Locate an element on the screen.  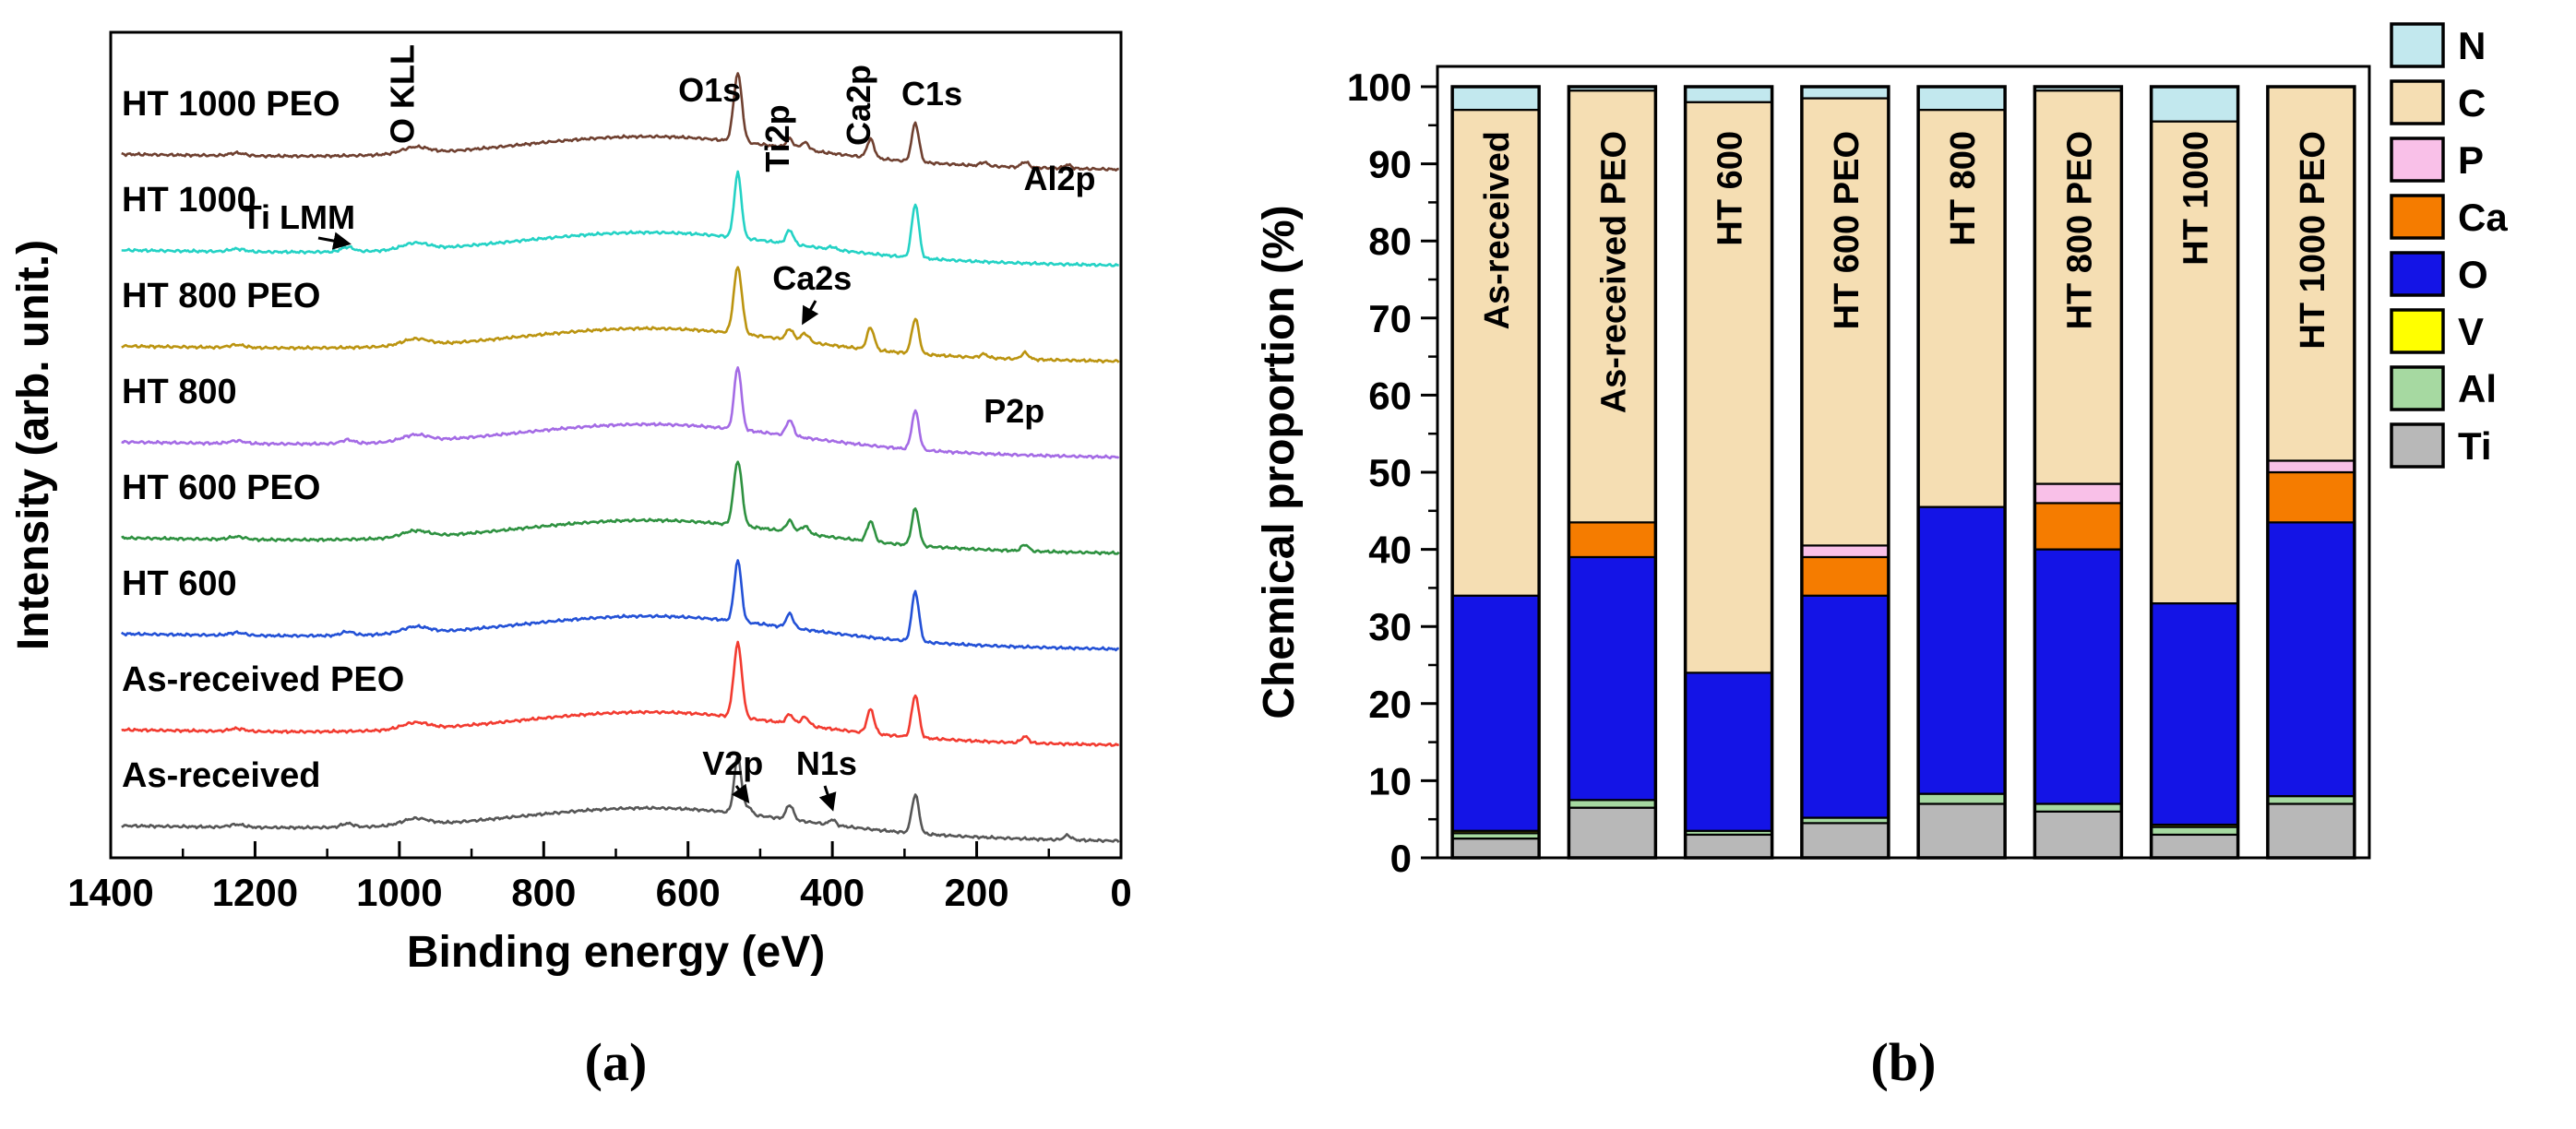
legend-swatch-ca is located at coordinates (2418, 217).